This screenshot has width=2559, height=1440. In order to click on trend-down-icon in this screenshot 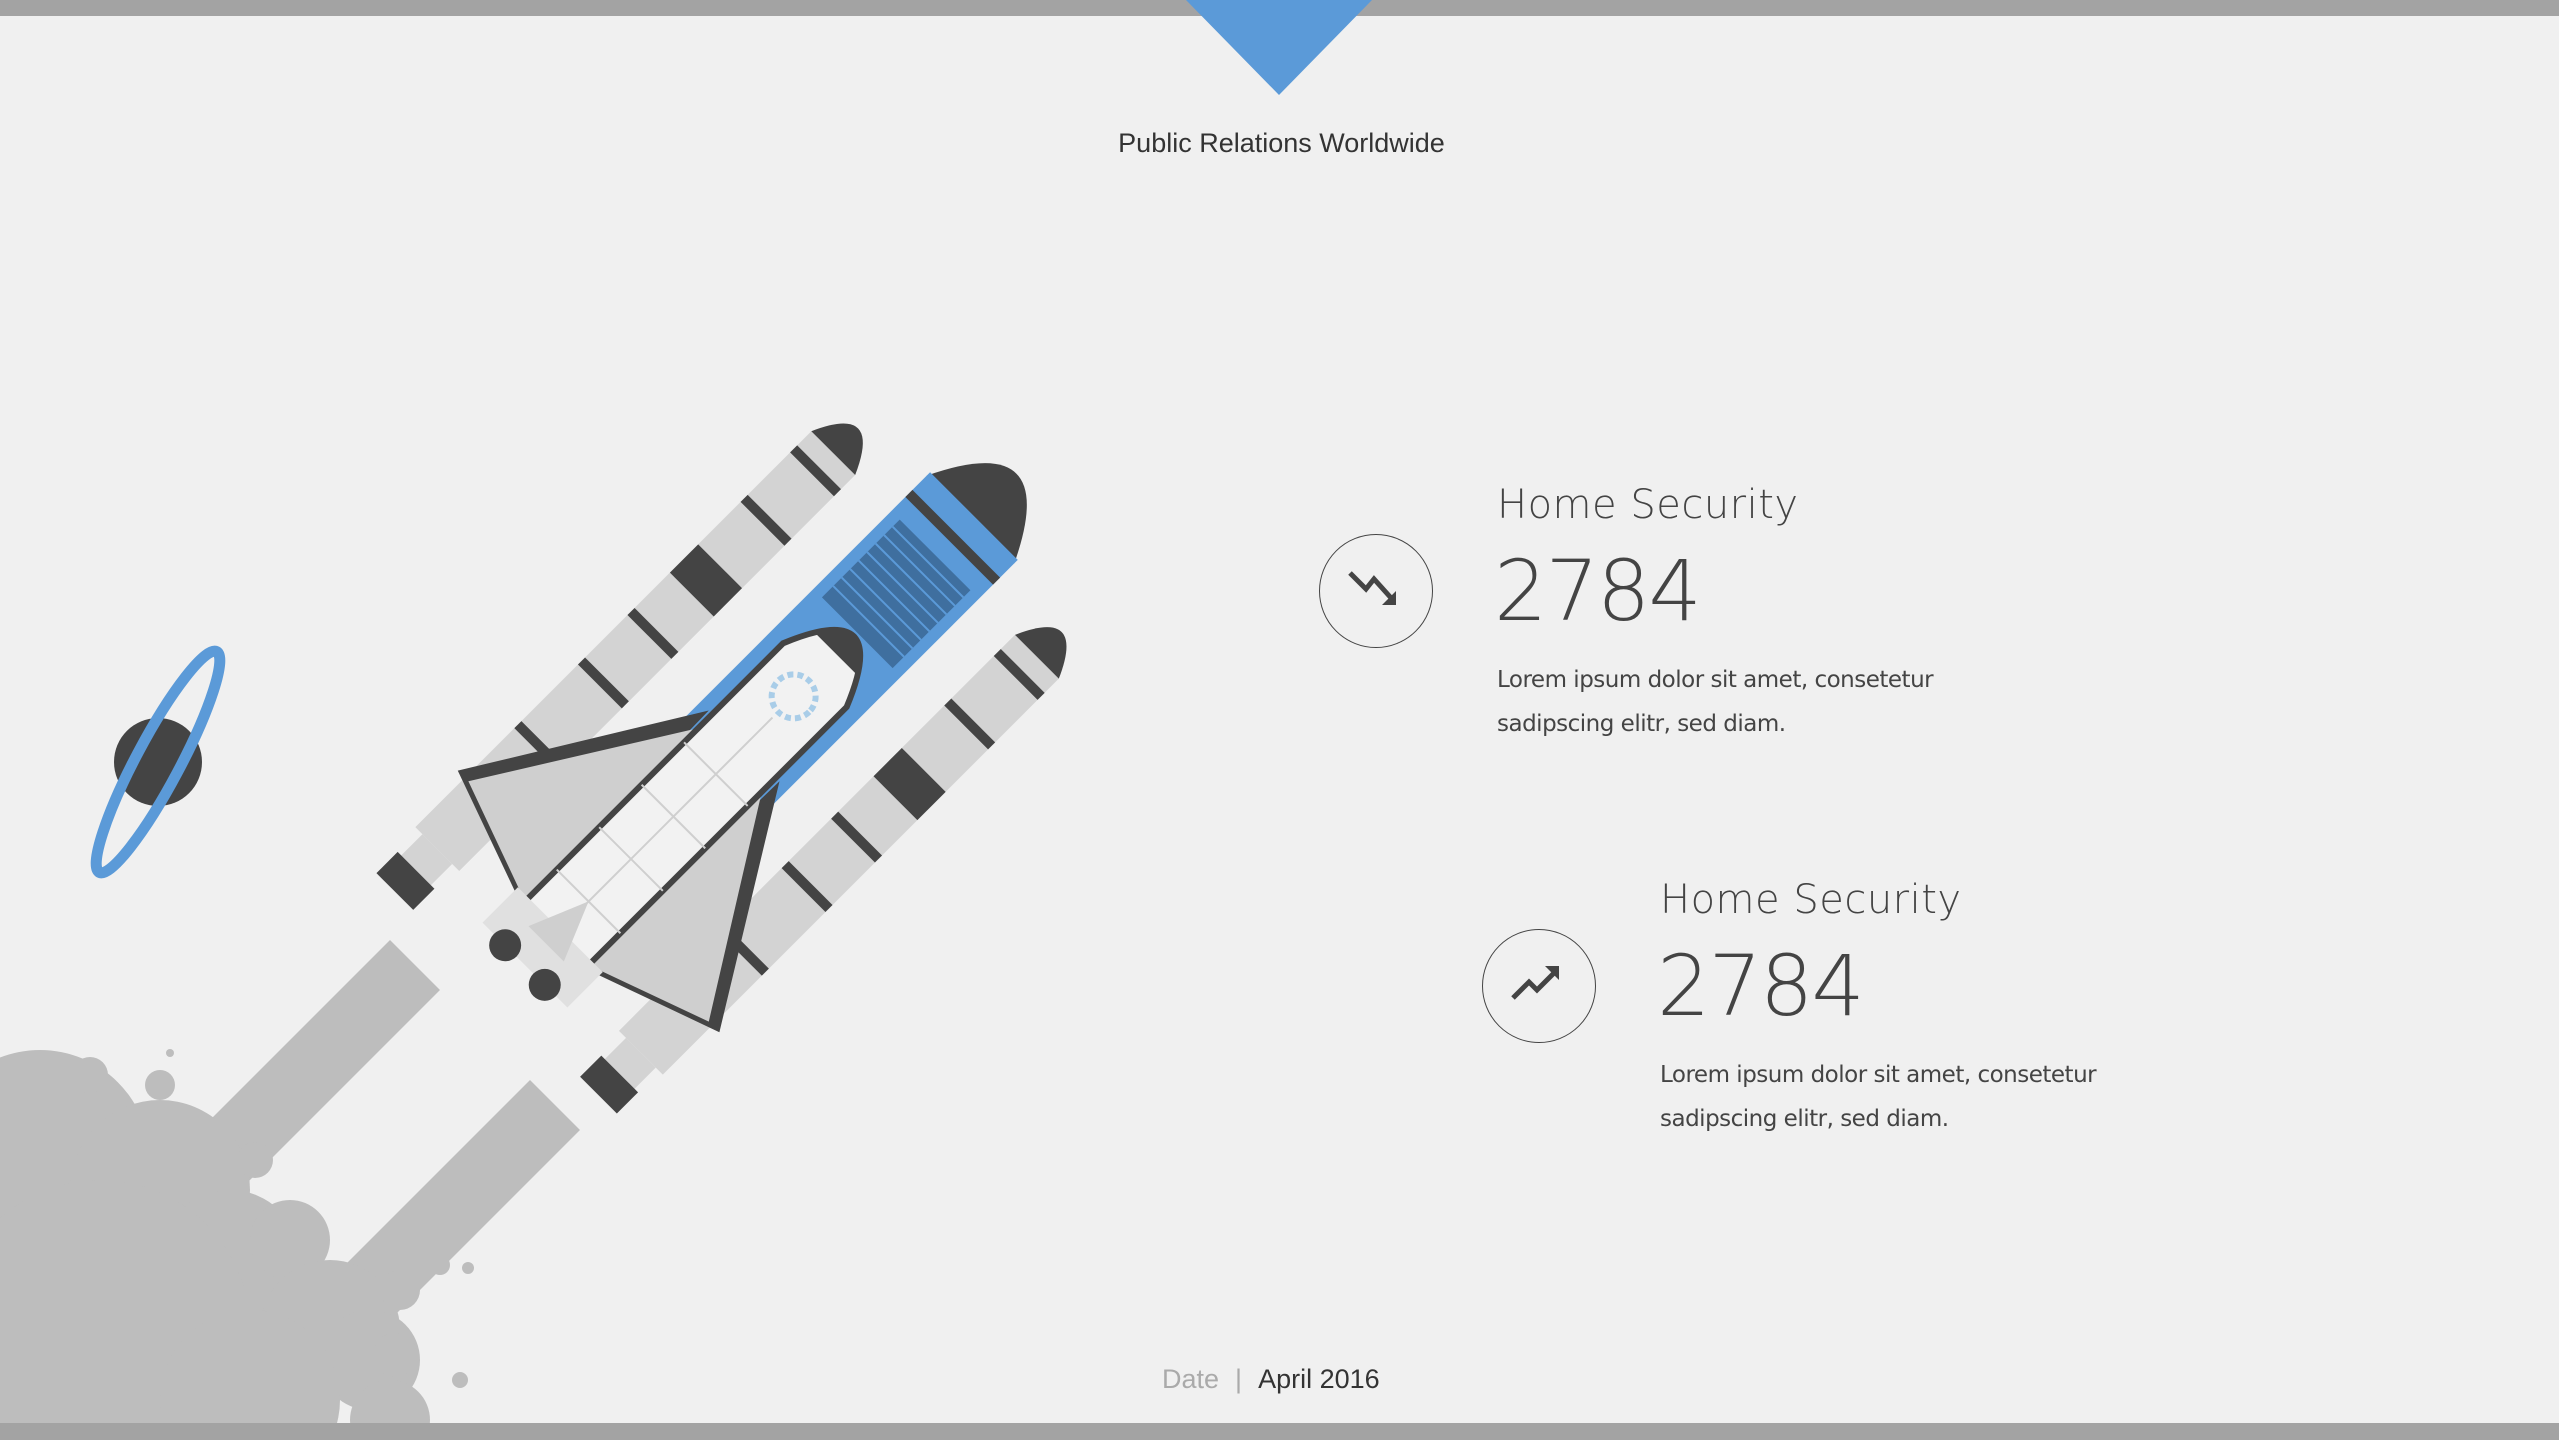, I will do `click(1372, 588)`.